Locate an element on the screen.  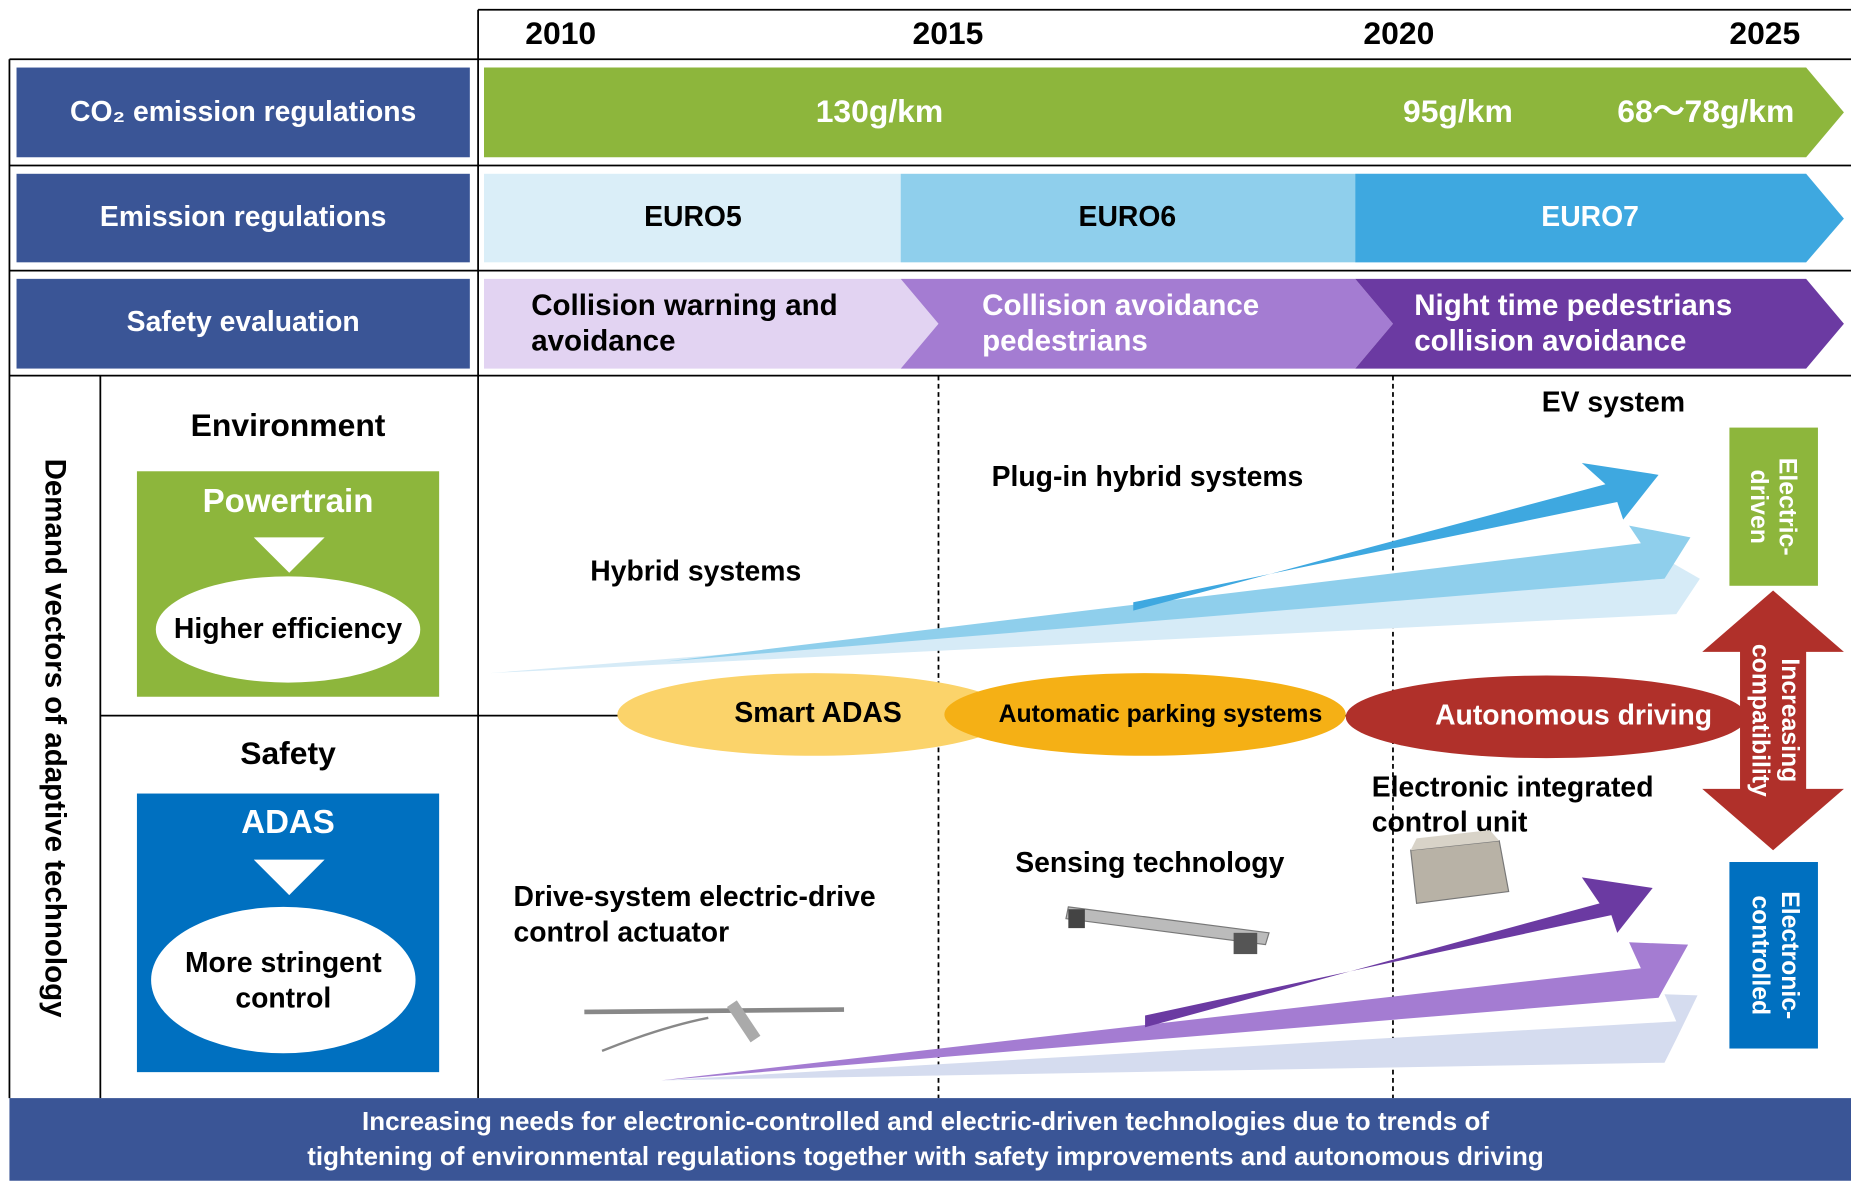
tech-label: control actuator is located at coordinates (622, 933).